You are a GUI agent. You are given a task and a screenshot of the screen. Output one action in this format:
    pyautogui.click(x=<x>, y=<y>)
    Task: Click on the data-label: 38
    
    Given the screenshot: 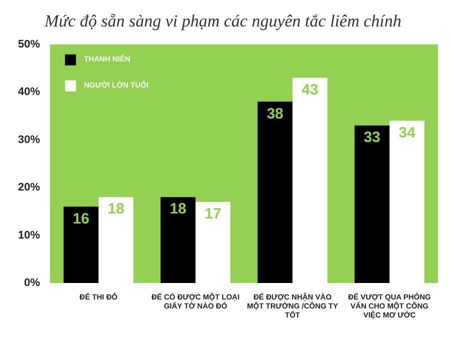 What is the action you would take?
    pyautogui.click(x=275, y=113)
    